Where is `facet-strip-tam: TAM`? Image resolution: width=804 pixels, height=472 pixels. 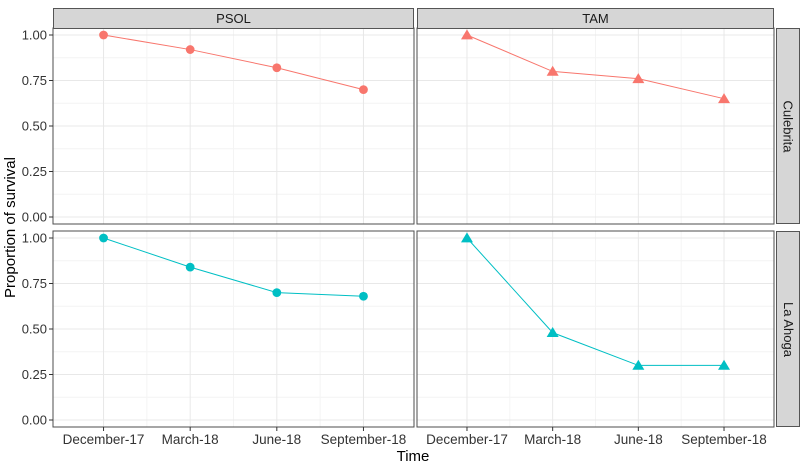 facet-strip-tam: TAM is located at coordinates (595, 18).